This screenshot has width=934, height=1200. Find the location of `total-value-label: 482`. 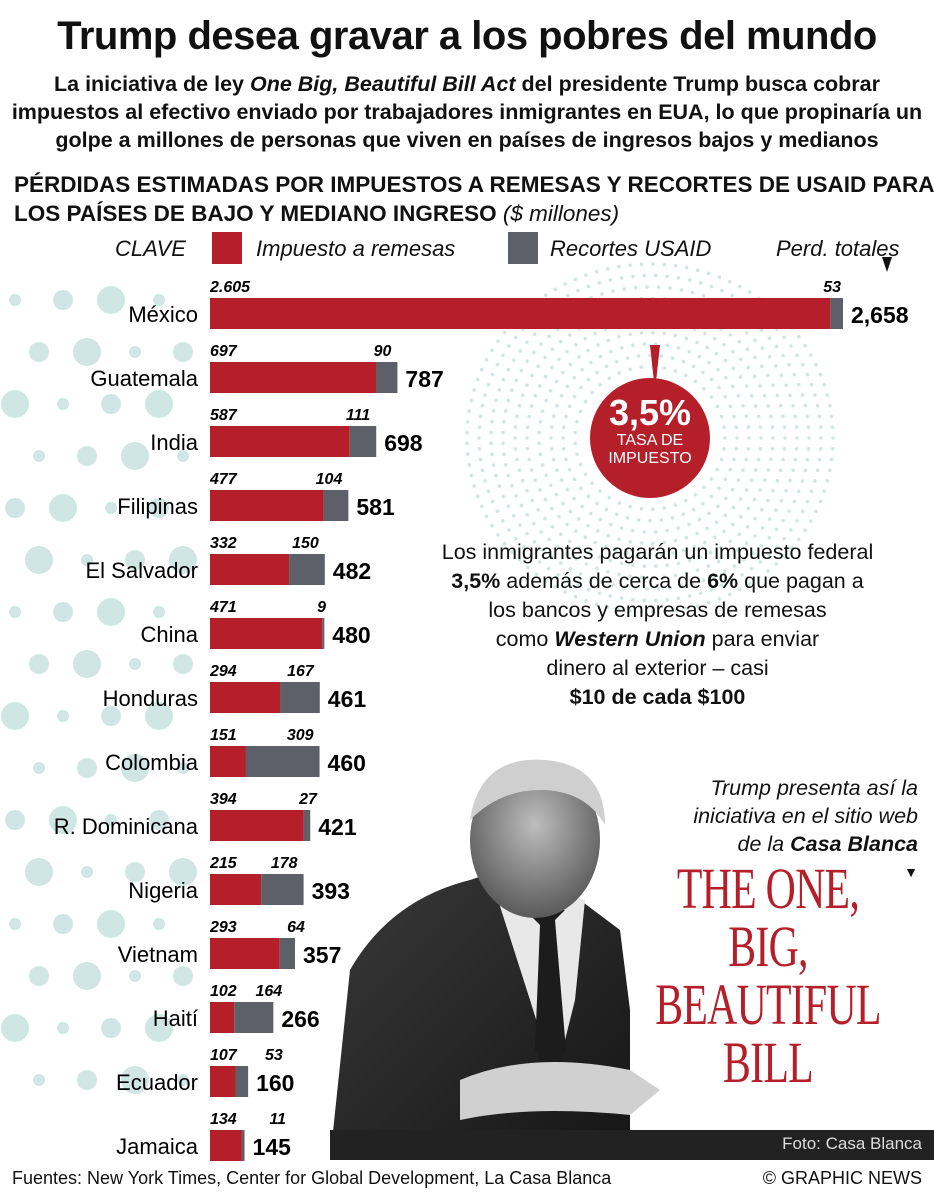

total-value-label: 482 is located at coordinates (352, 571).